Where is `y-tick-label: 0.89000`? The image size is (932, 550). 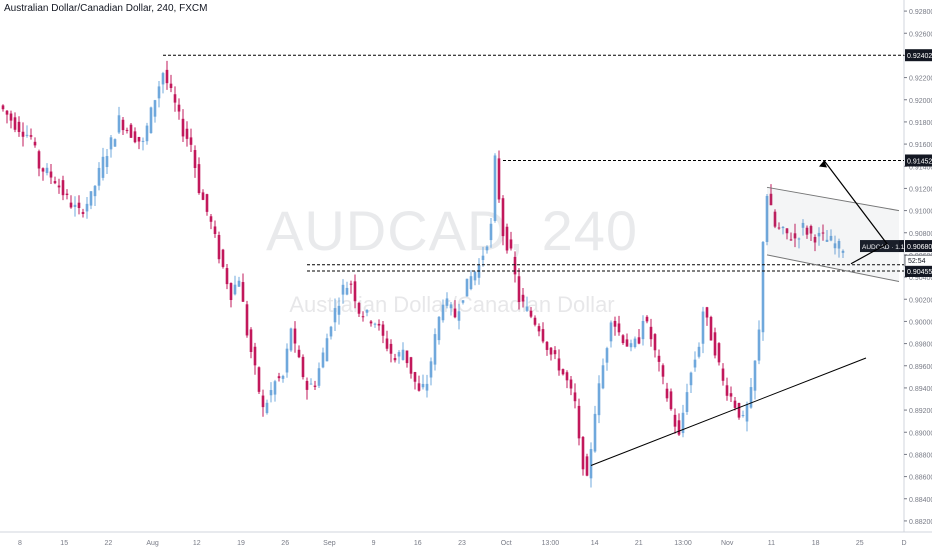
y-tick-label: 0.89000 is located at coordinates (920, 433).